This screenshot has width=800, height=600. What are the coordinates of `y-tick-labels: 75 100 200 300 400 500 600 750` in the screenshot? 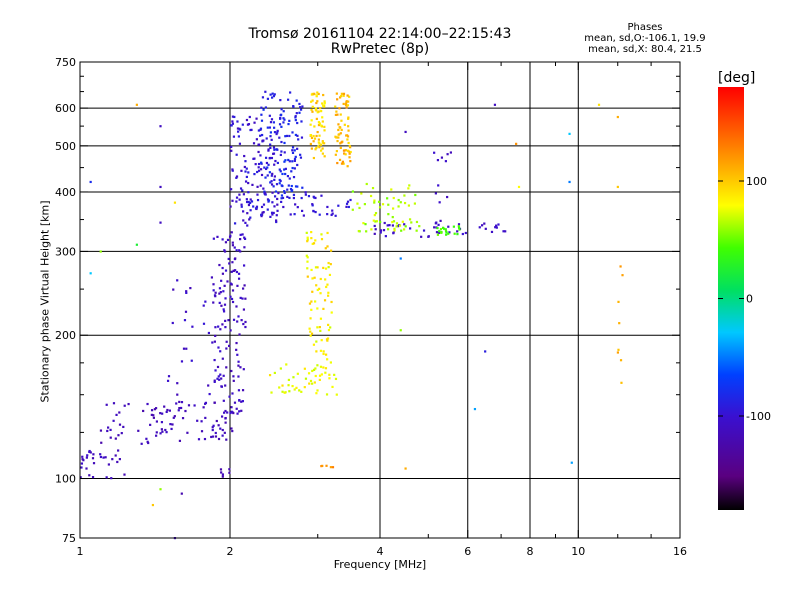 It's located at (65, 300).